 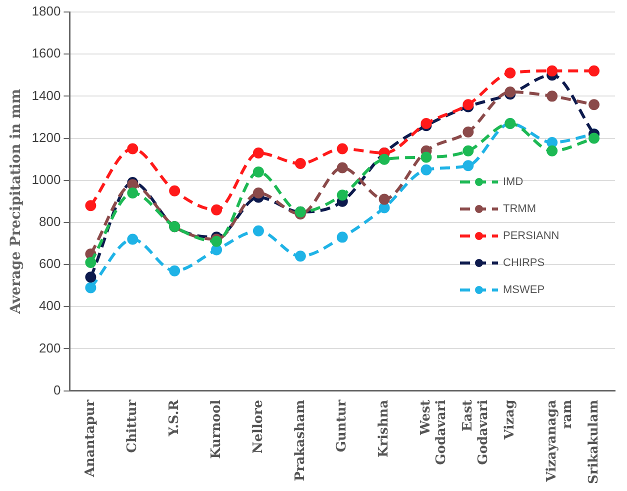 I want to click on y-axis-title: Average Precipitation in mm, so click(x=16, y=201).